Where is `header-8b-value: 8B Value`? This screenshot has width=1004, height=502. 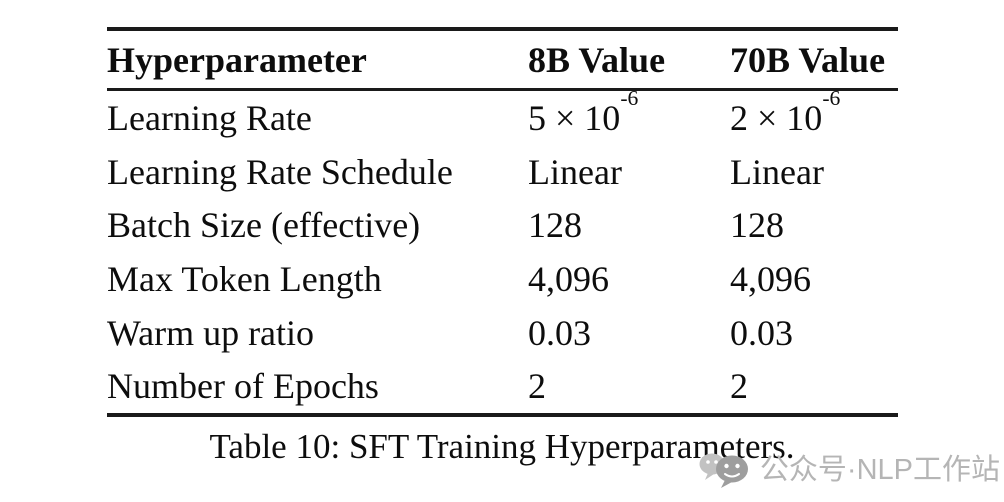 header-8b-value: 8B Value is located at coordinates (597, 59).